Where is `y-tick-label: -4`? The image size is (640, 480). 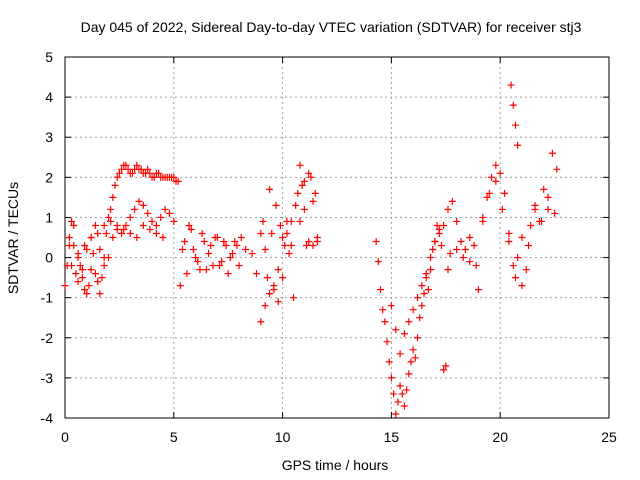 y-tick-label: -4 is located at coordinates (47, 418).